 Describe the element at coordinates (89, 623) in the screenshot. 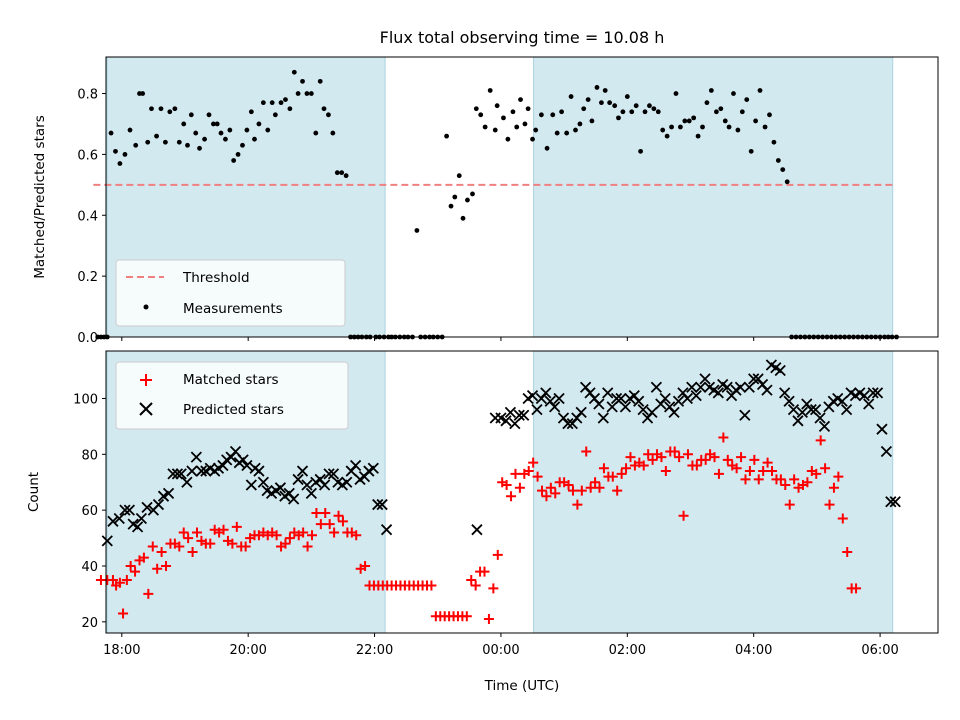

I see `y-tick-label: 20` at that location.